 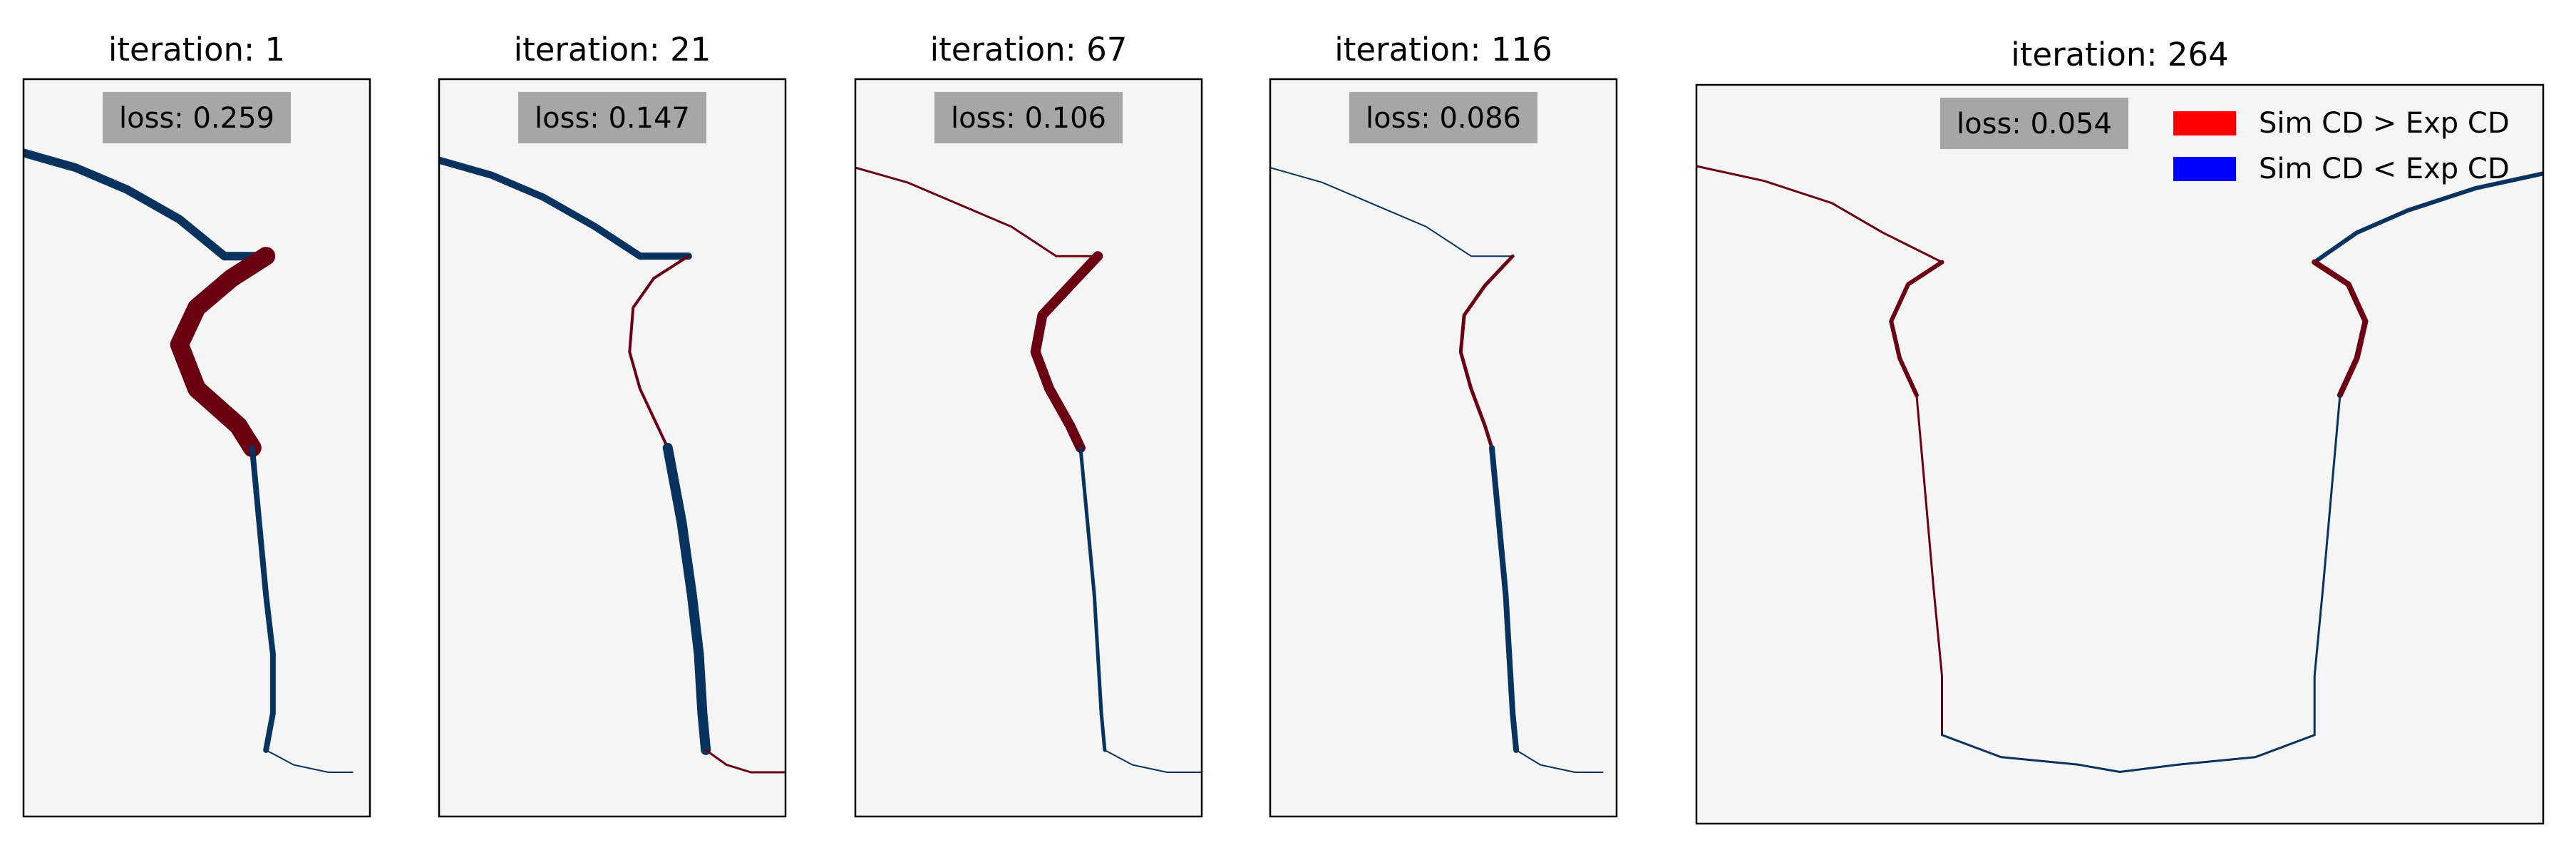 I want to click on profile-left-neck, so click(x=1916, y=329).